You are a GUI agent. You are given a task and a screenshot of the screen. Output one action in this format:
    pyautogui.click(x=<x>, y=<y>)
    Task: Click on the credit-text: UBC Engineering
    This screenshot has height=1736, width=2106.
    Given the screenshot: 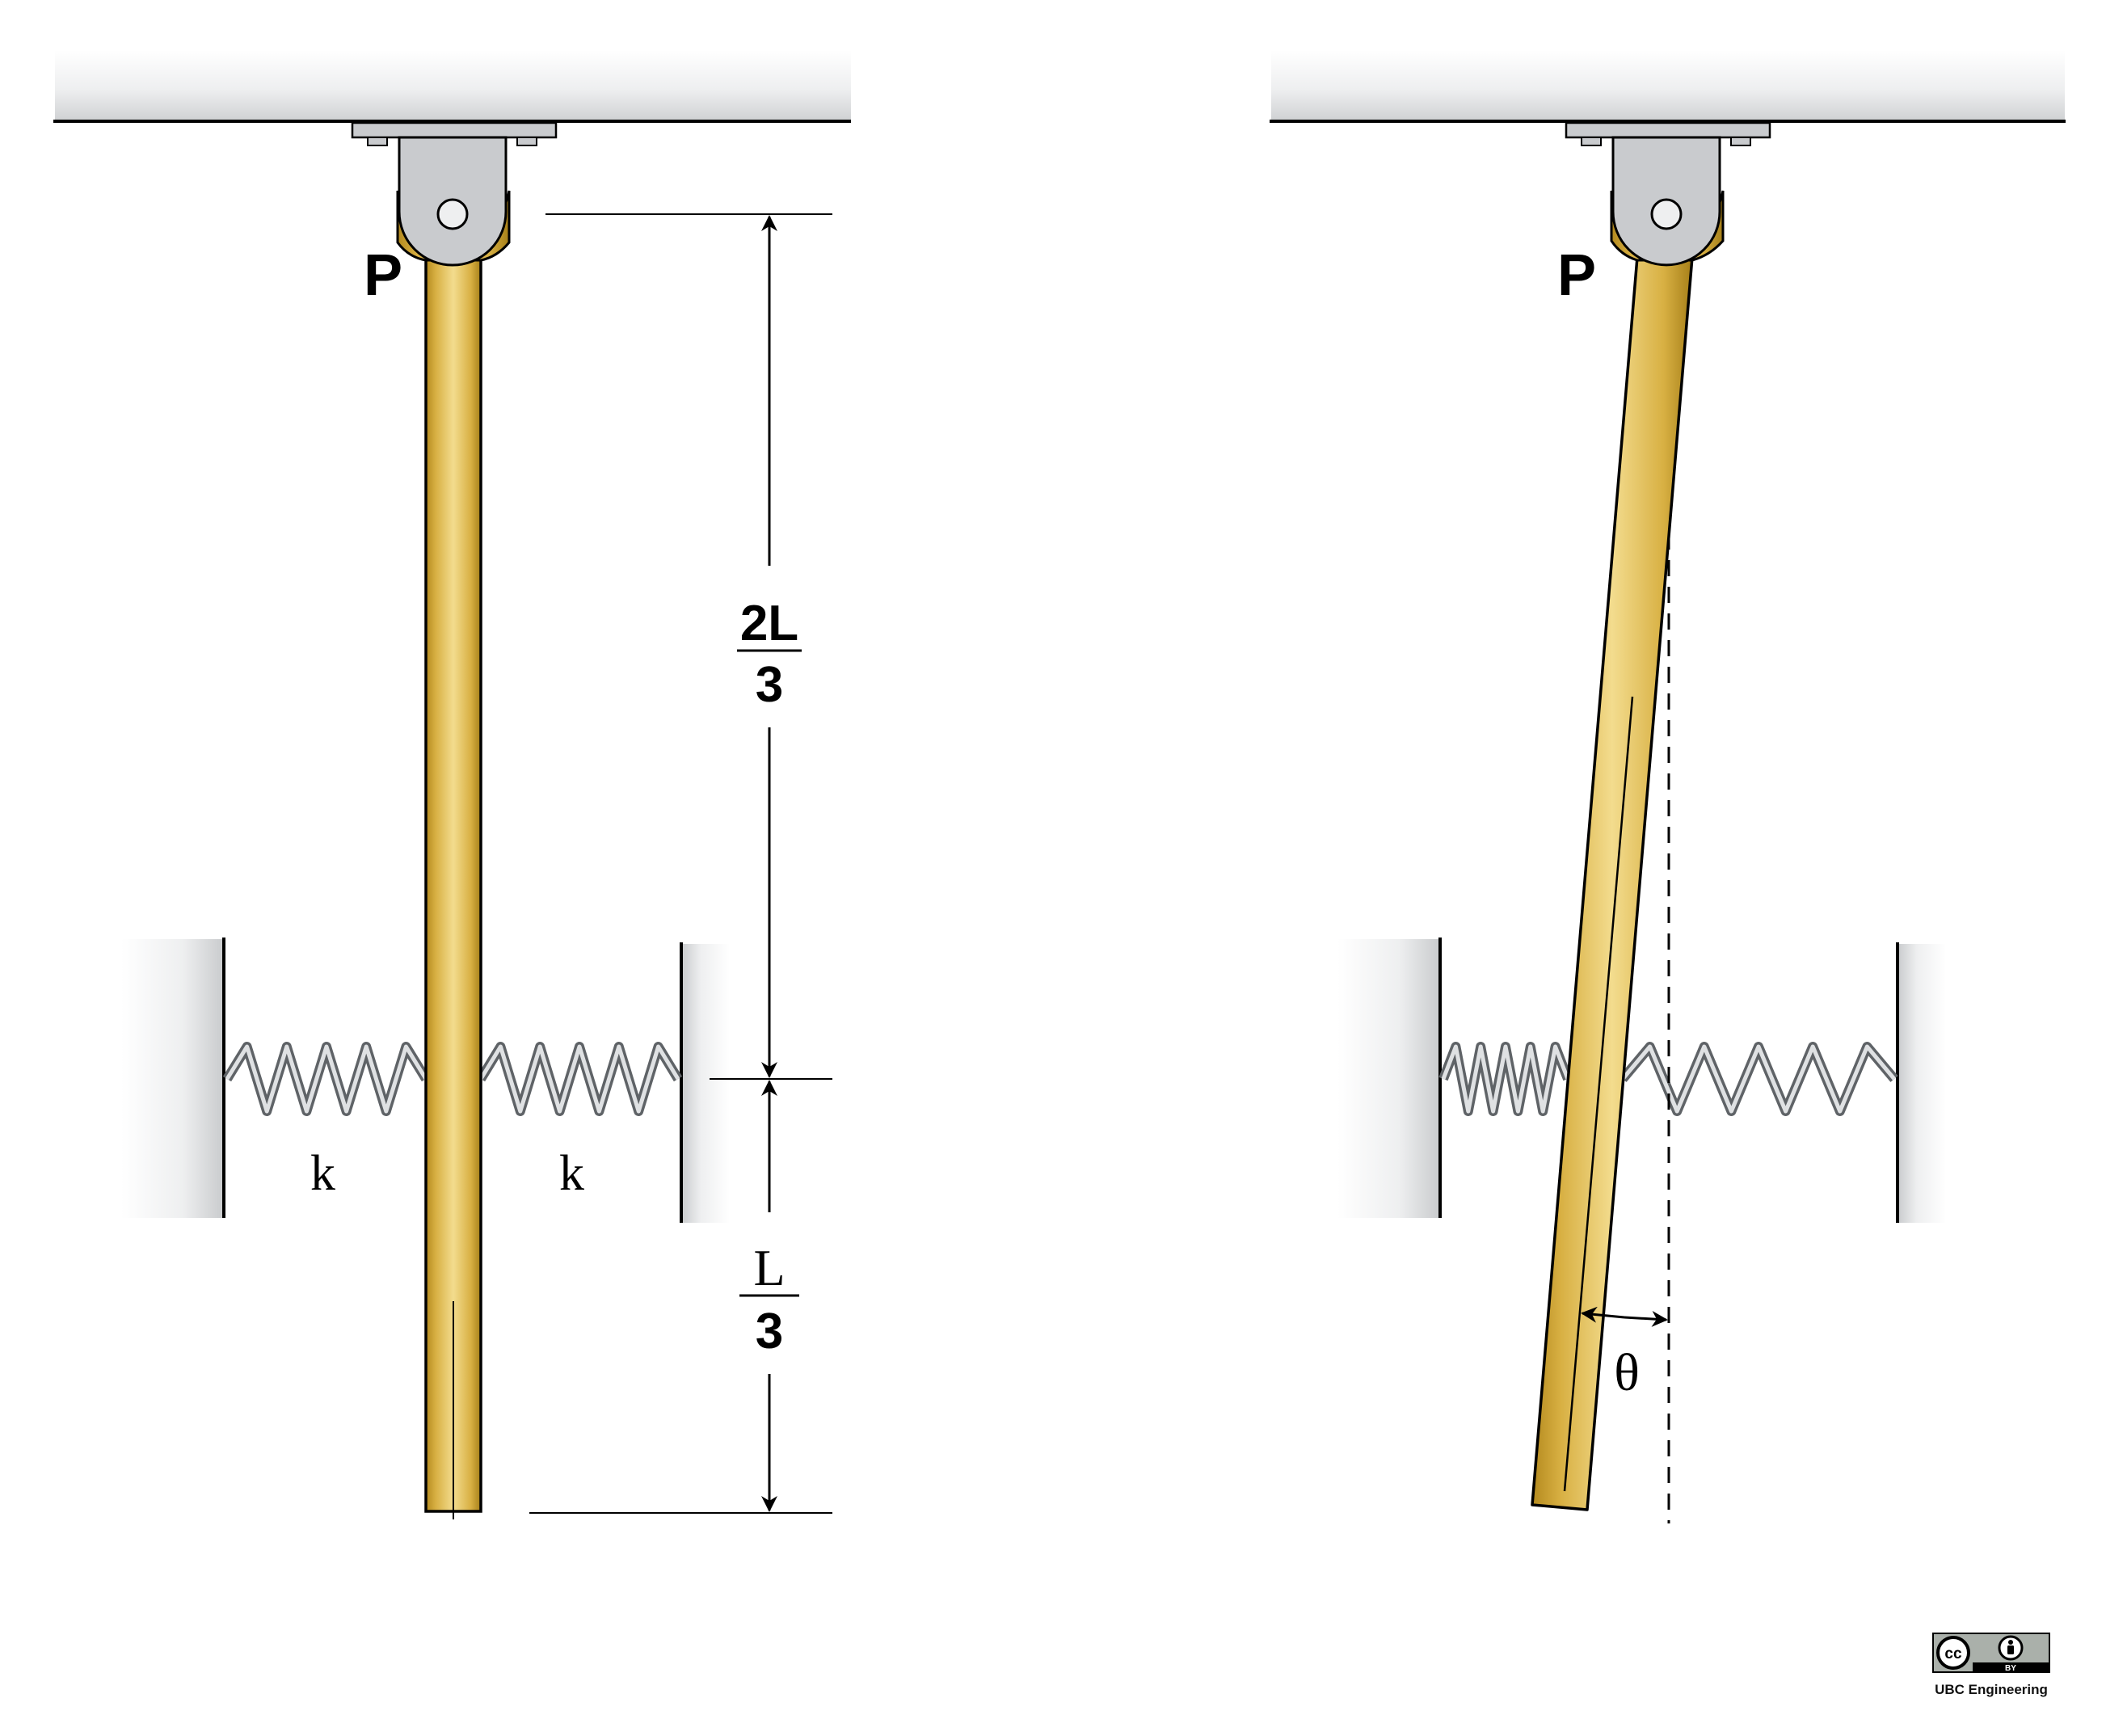 What is the action you would take?
    pyautogui.click(x=1991, y=1690)
    